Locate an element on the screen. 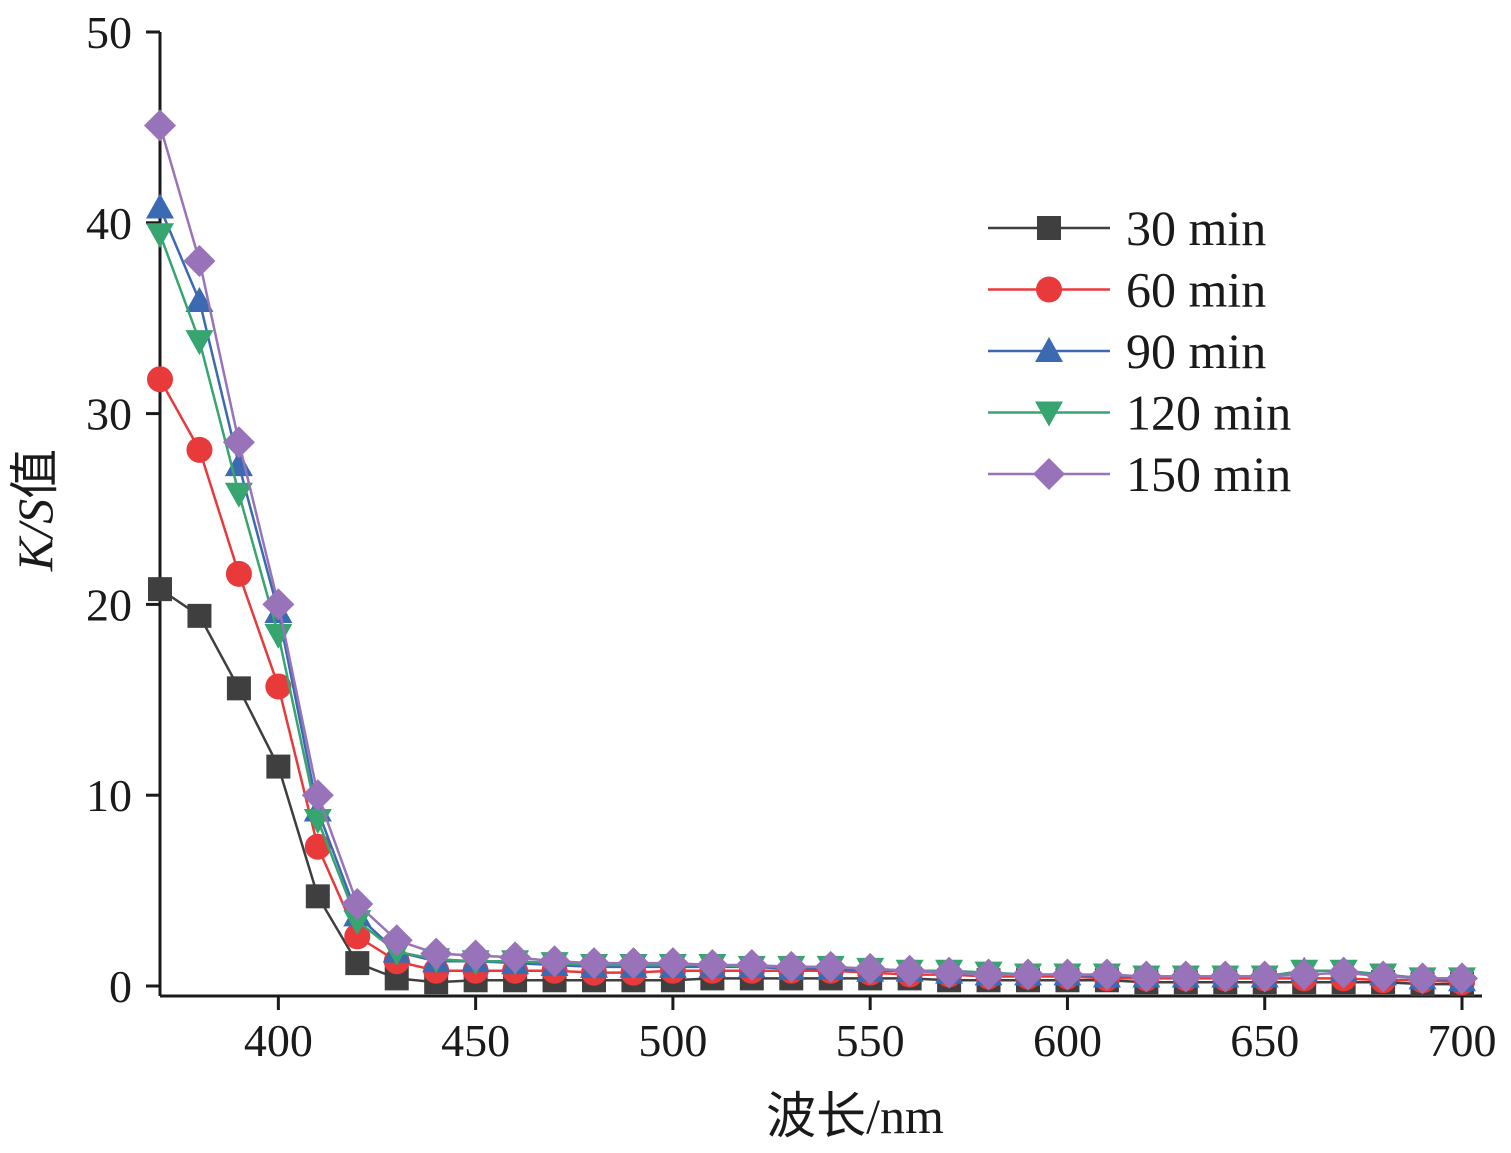  x-tick-label: 450 is located at coordinates (475, 1040).